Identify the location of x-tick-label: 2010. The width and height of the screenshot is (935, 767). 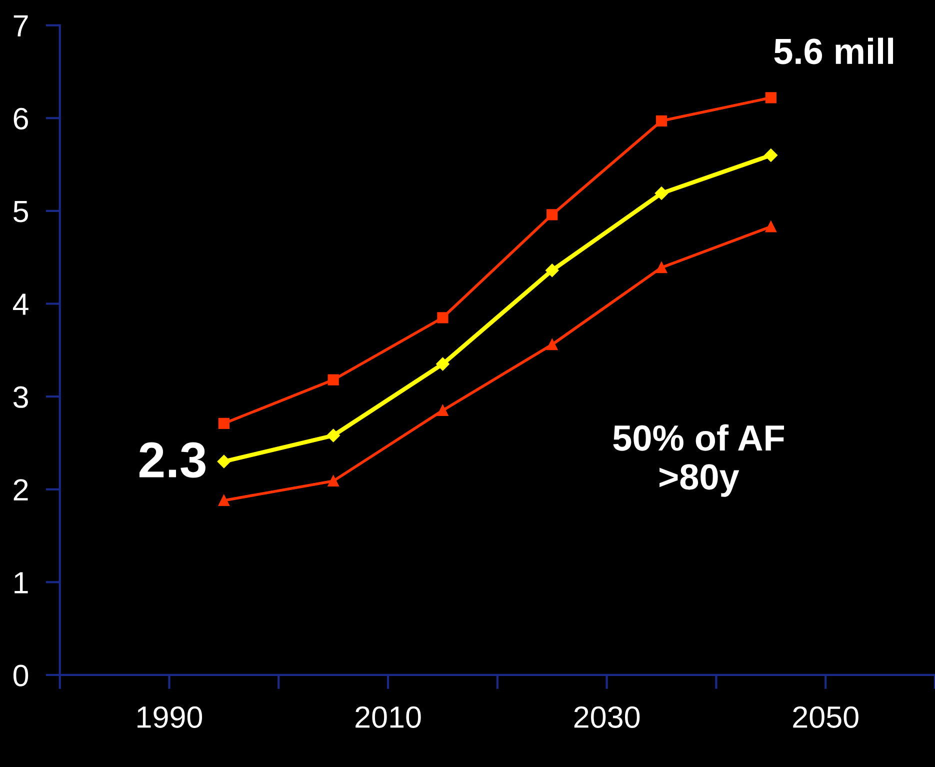
(388, 717).